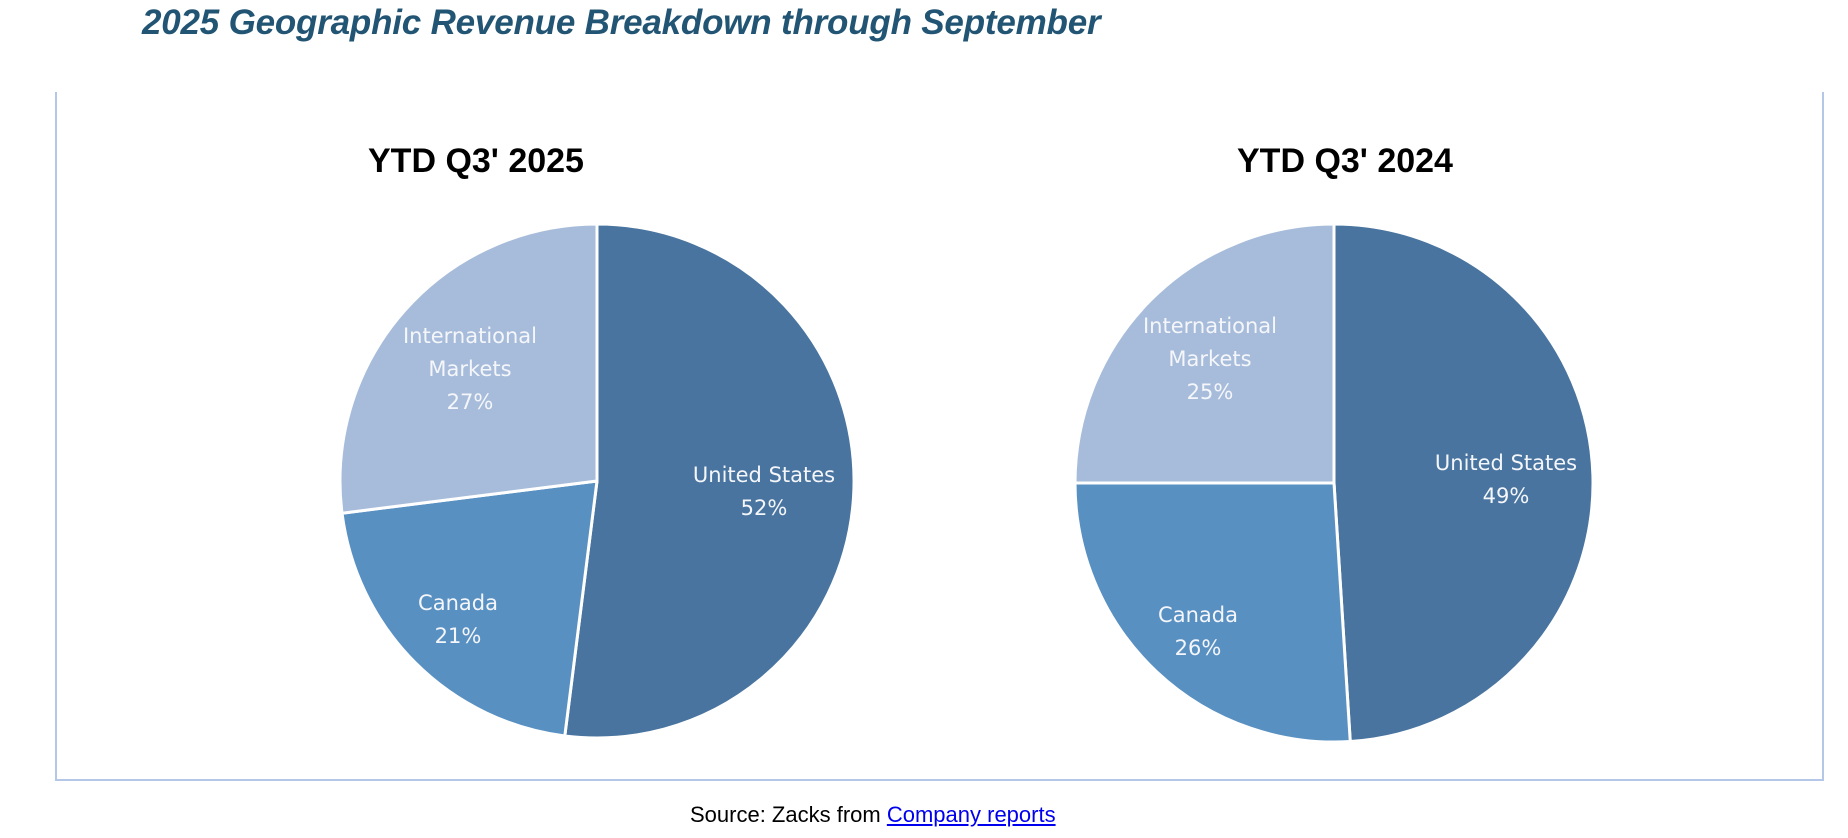 The height and width of the screenshot is (838, 1848). Describe the element at coordinates (458, 636) in the screenshot. I see `data-label-value: 21%` at that location.